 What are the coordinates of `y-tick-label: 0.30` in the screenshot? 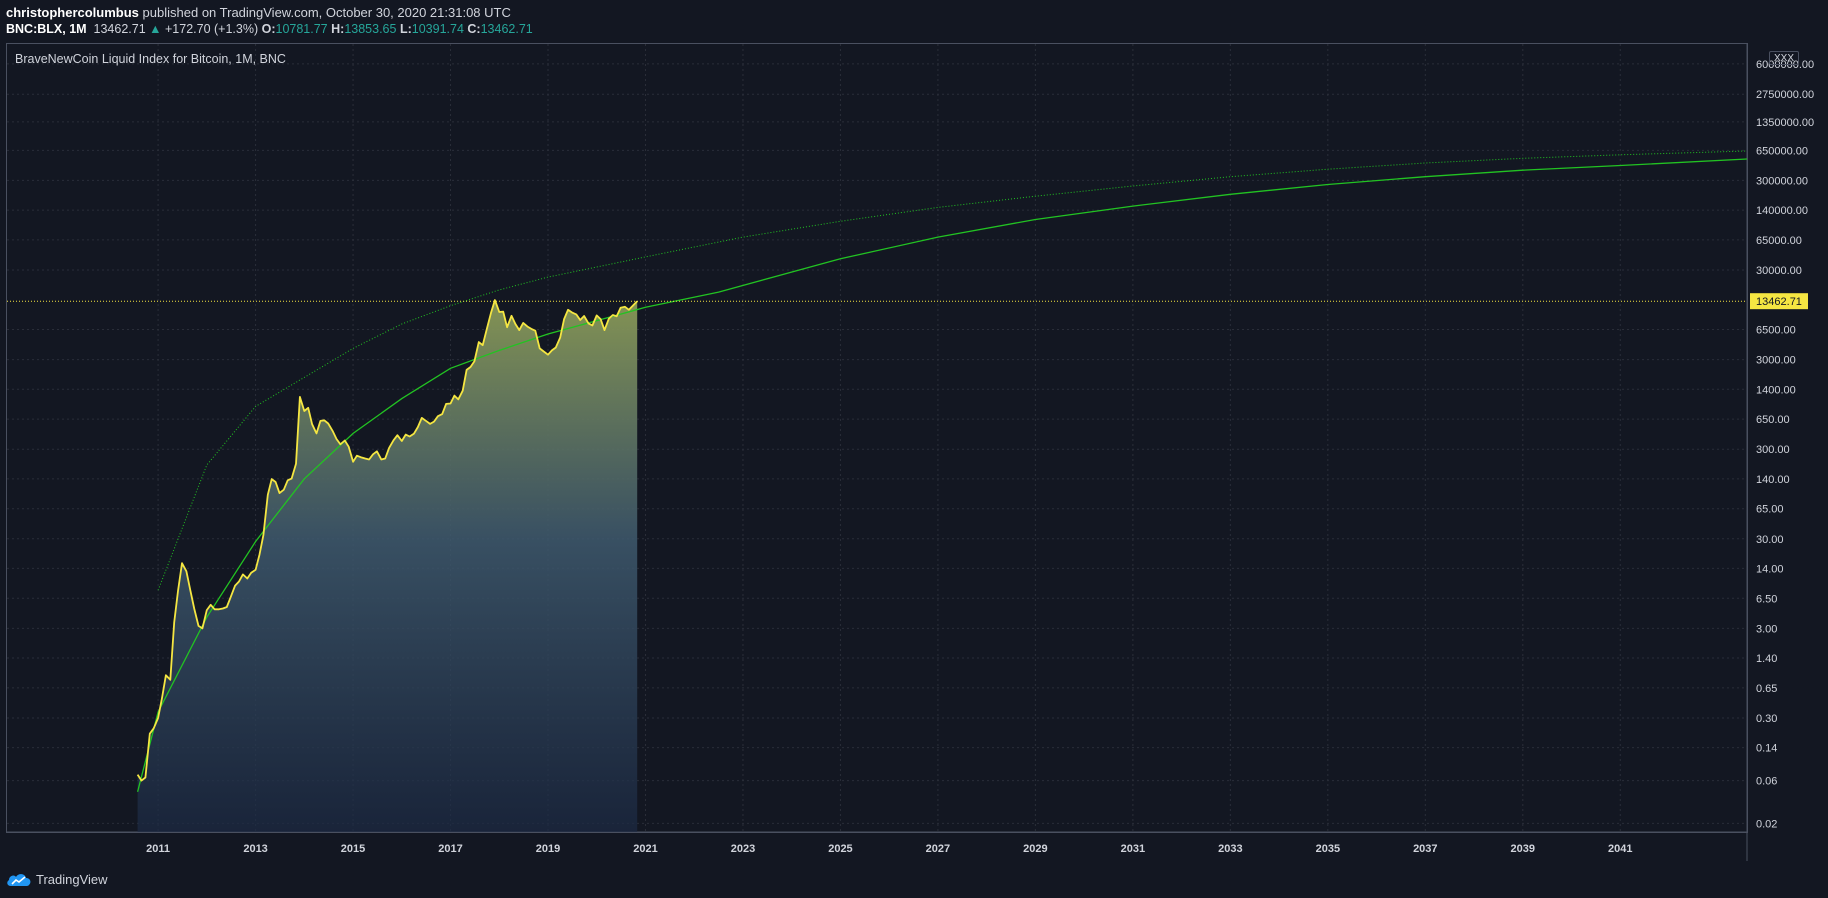 It's located at (1766, 719).